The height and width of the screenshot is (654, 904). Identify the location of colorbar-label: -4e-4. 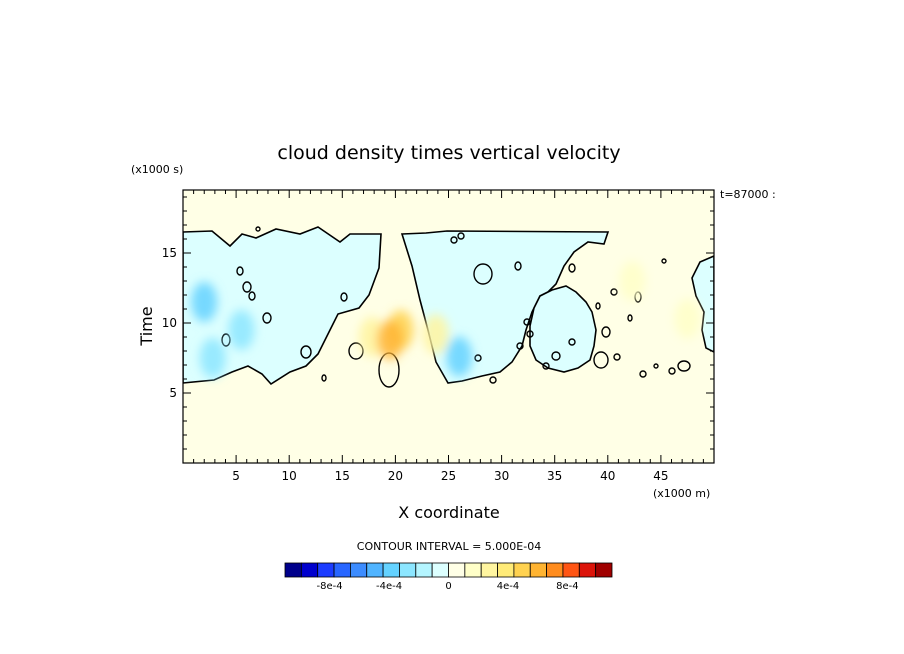
(389, 586).